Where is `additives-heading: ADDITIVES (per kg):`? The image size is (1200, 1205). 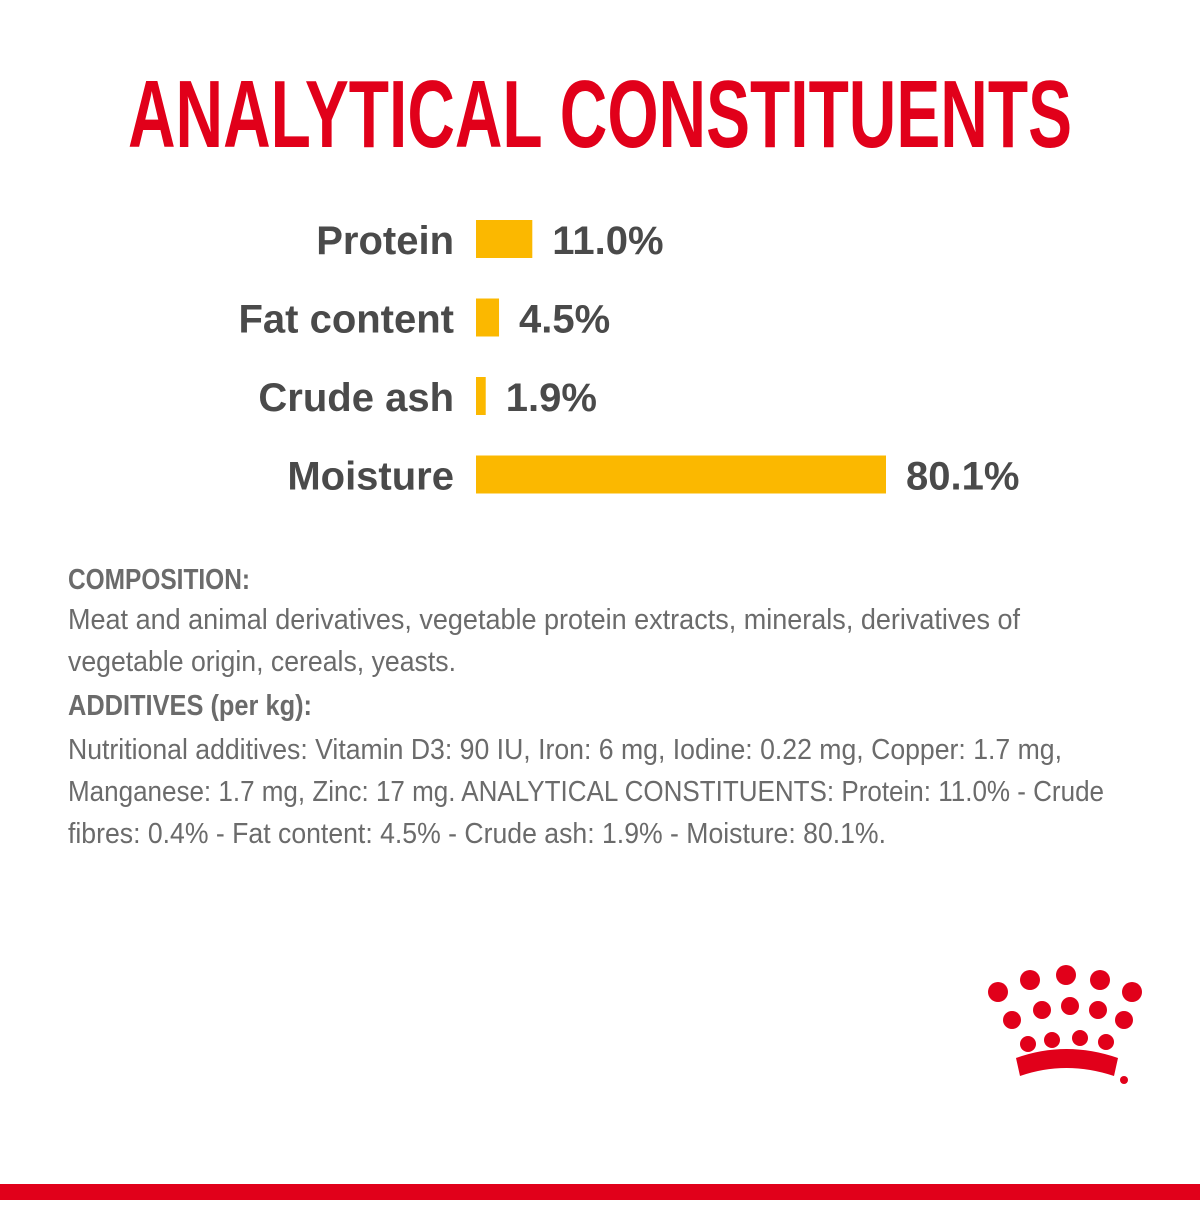 additives-heading: ADDITIVES (per kg): is located at coordinates (190, 706).